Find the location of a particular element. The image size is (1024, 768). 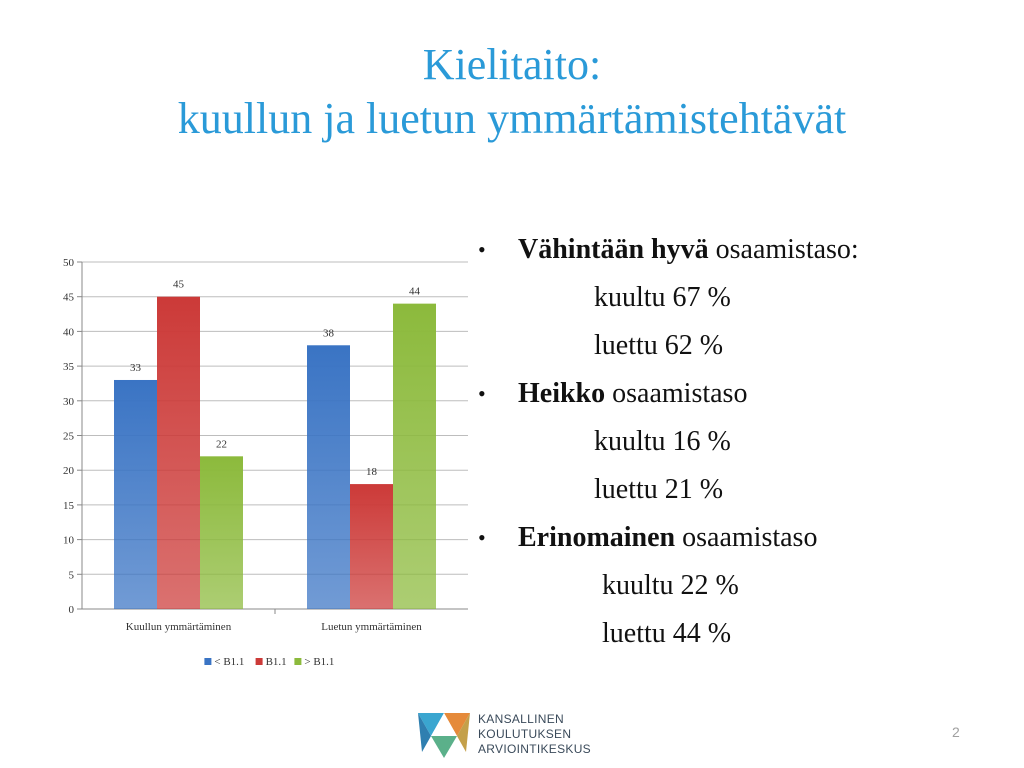

bullet-item-1: • Vähintään hyvä osaamistaso: is located at coordinates (748, 250).